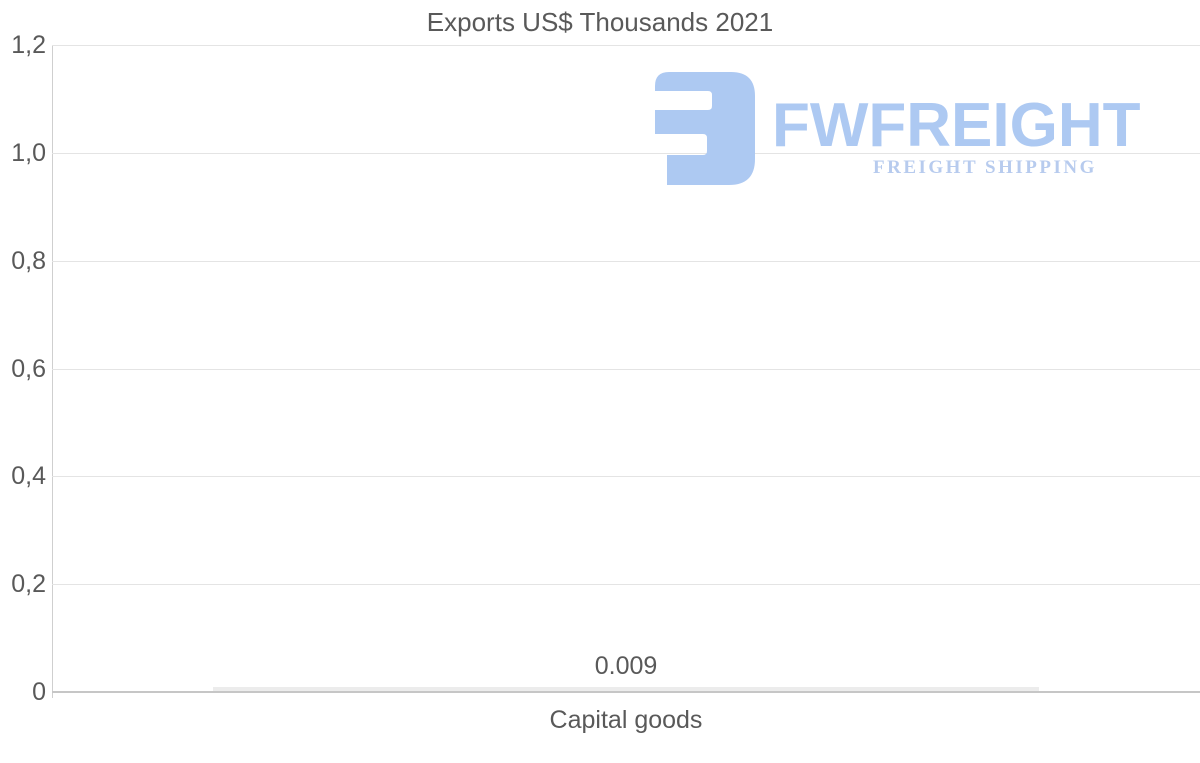  What do you see at coordinates (626, 585) in the screenshot?
I see `gridline-y-0,2` at bounding box center [626, 585].